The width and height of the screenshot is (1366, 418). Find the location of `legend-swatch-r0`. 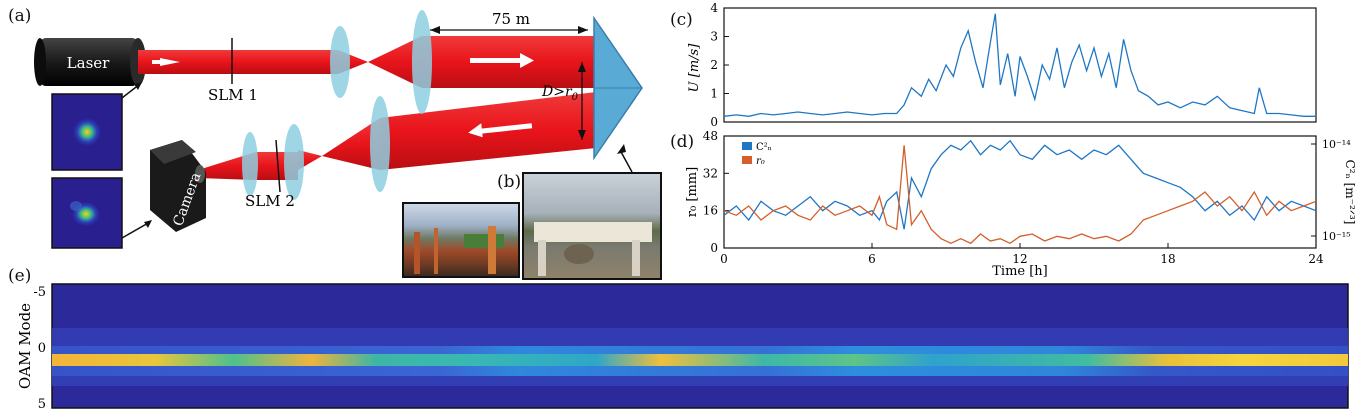

legend-swatch-r0 is located at coordinates (747, 160).